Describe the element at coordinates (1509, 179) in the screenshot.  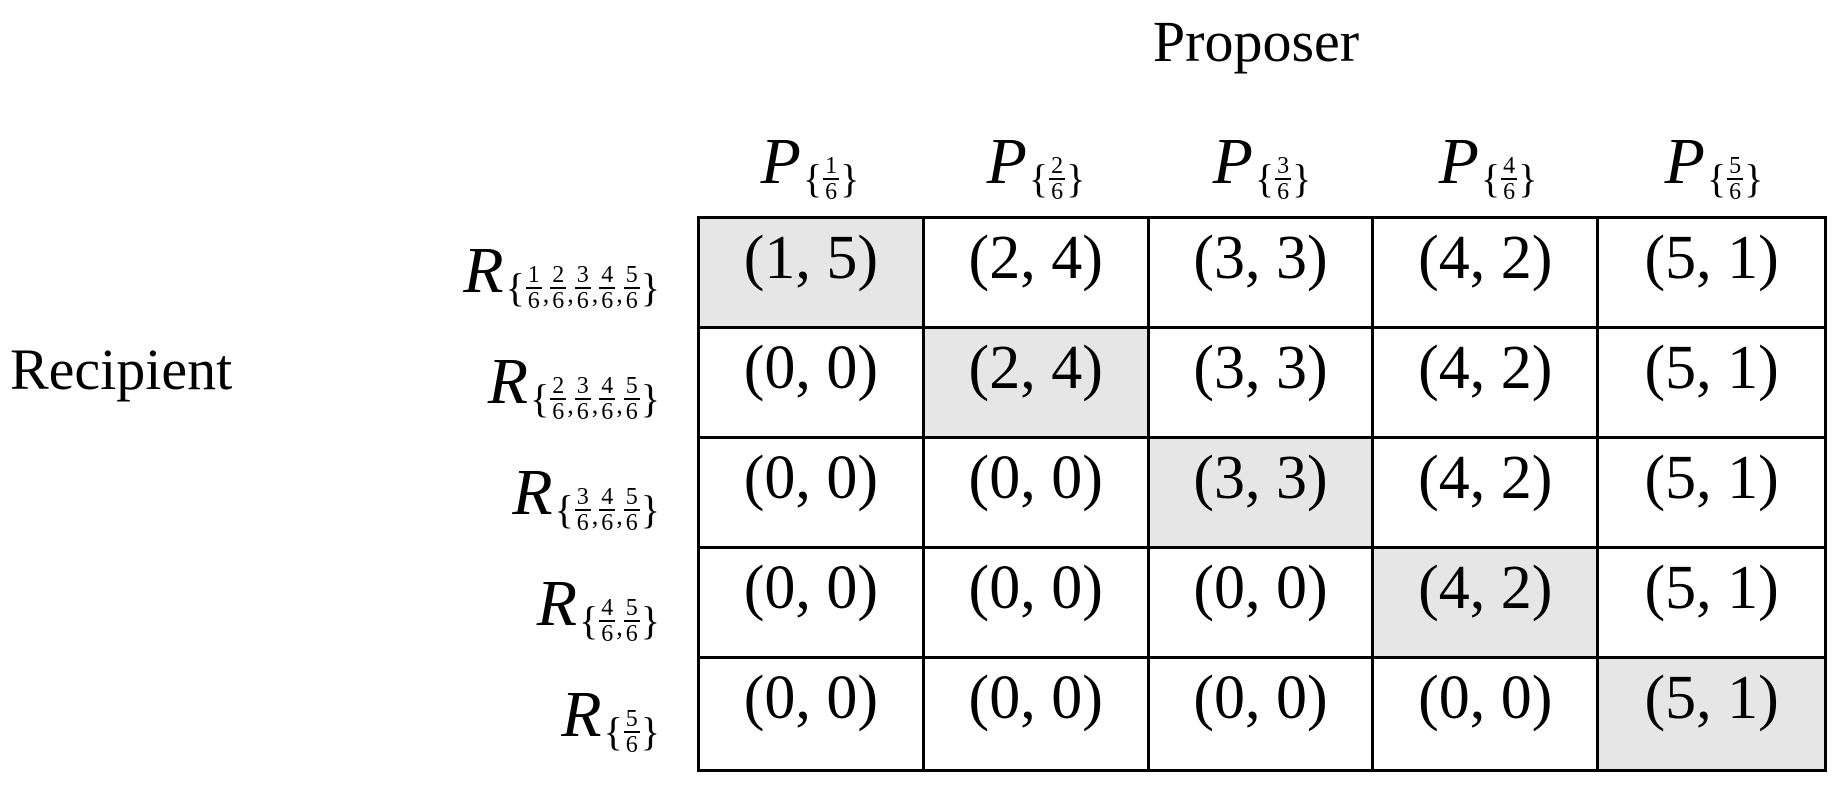
I see `subscript: {4 6}` at that location.